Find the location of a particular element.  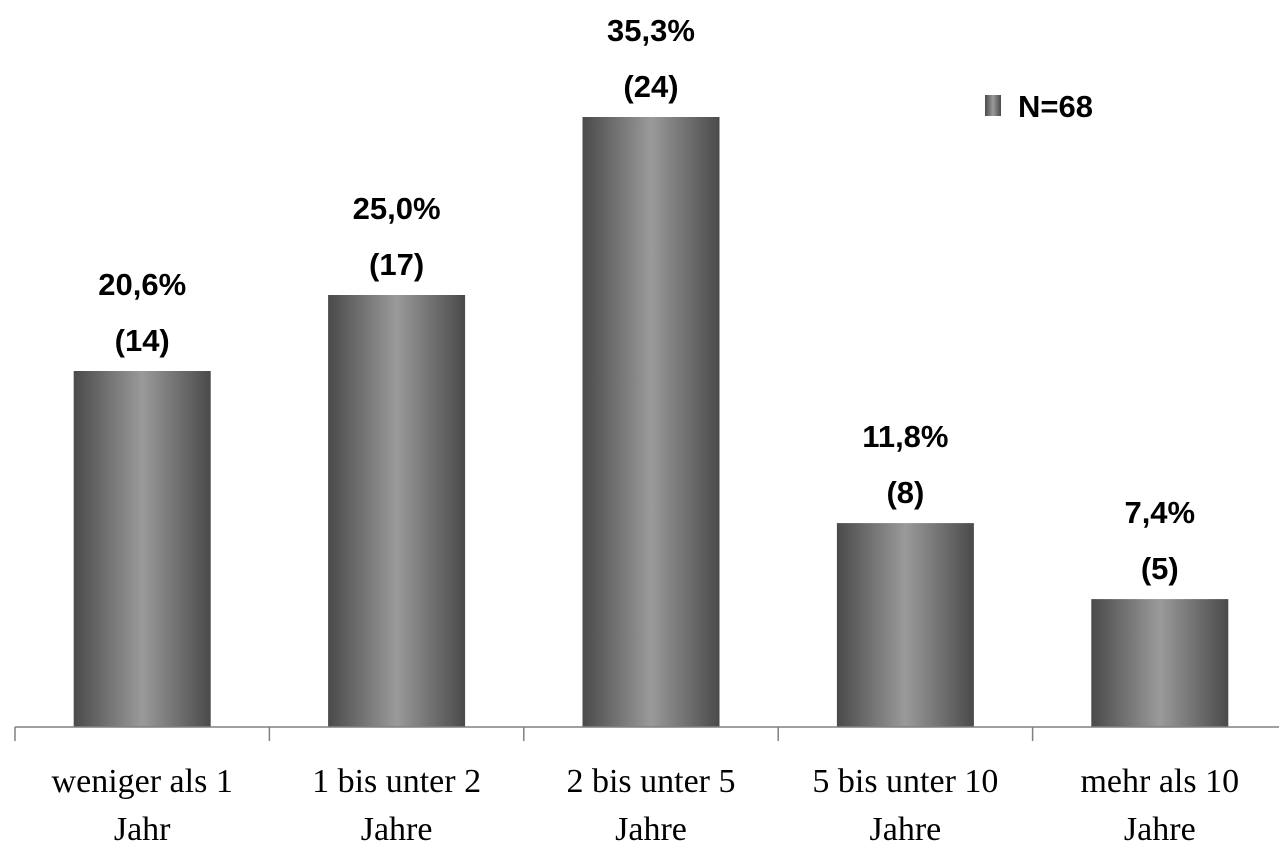

data-label-count: (5) is located at coordinates (1160, 568).